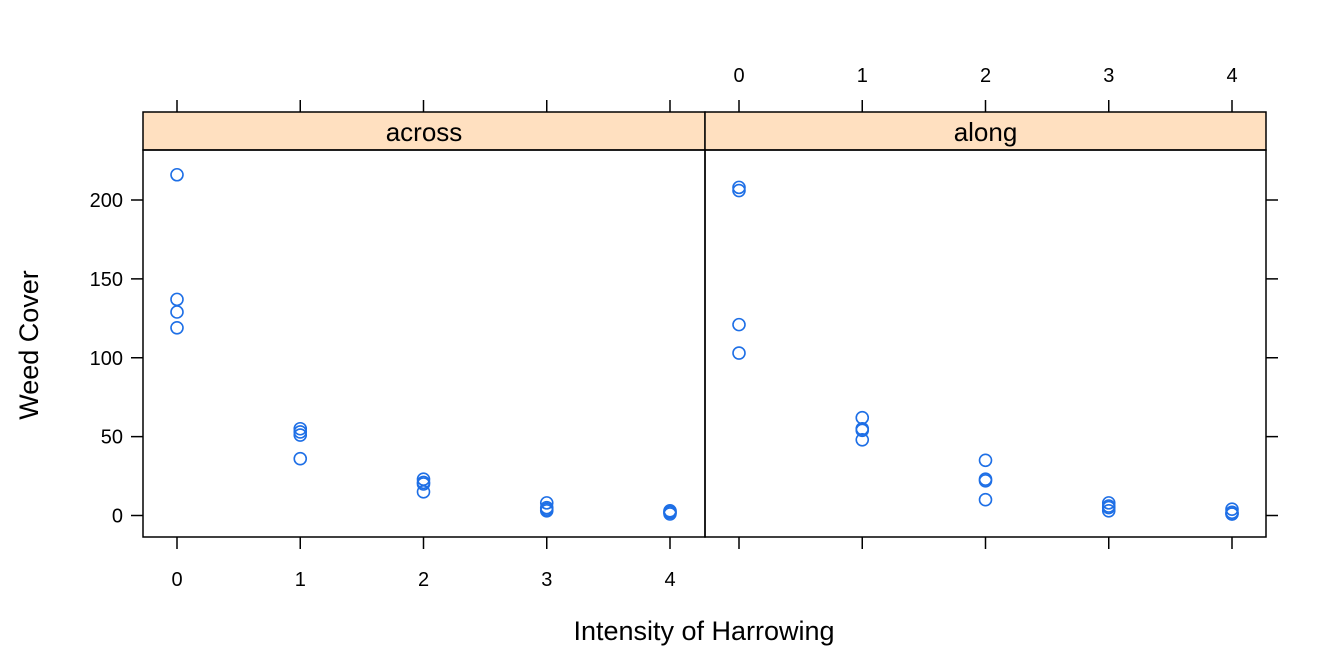 This screenshot has width=1344, height=672. What do you see at coordinates (29, 345) in the screenshot?
I see `y-axis-title: Weed Cover` at bounding box center [29, 345].